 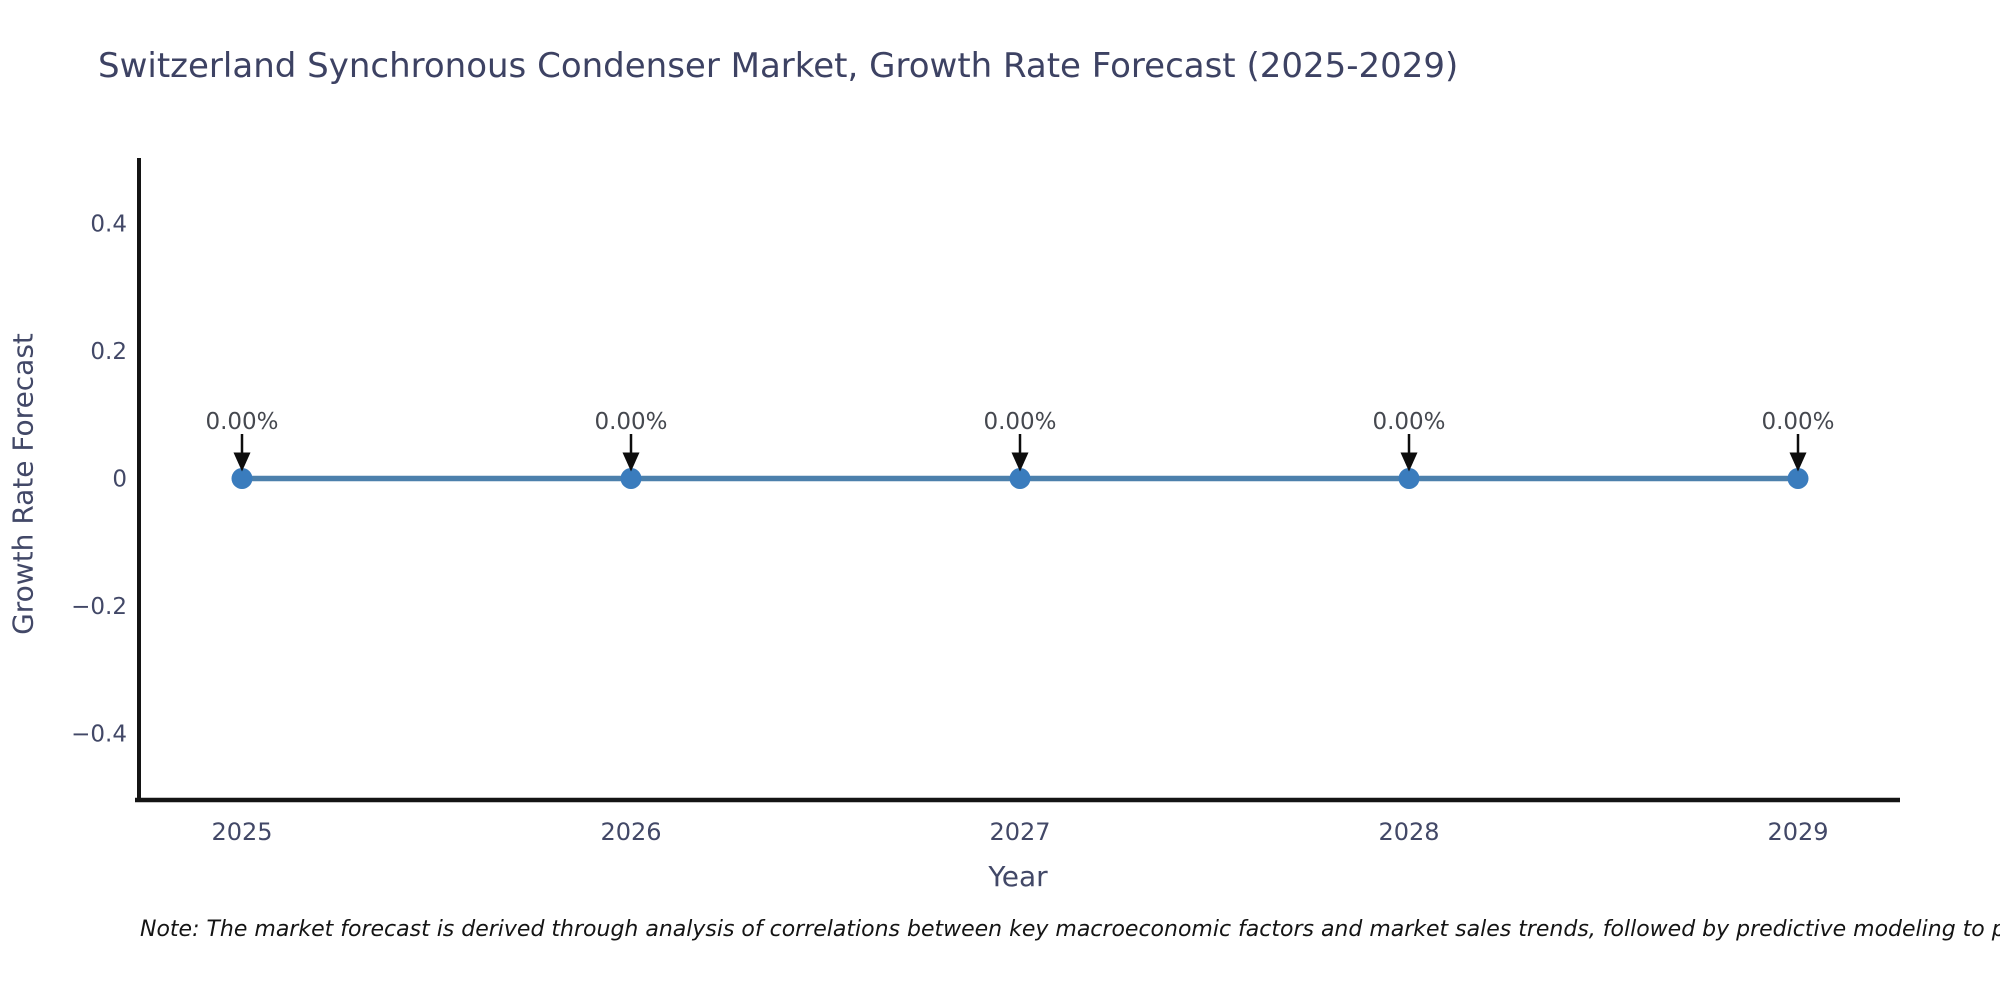 I want to click on y-tick-label: −0.2, so click(x=99, y=607).